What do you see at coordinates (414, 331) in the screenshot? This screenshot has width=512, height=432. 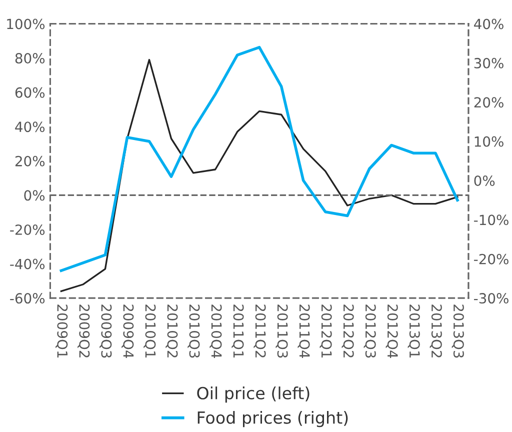 I see `x-tick-label: 2013Q1` at bounding box center [414, 331].